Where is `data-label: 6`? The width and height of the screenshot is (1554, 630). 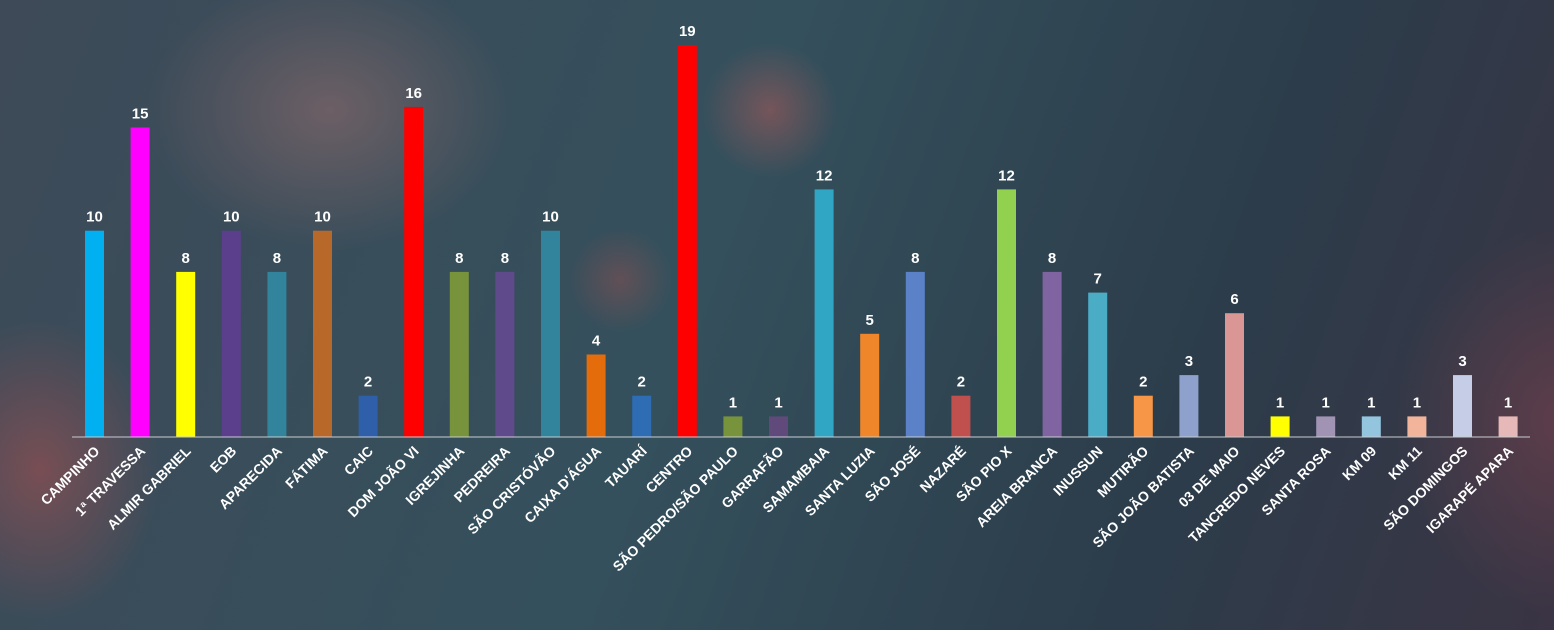
data-label: 6 is located at coordinates (1234, 299).